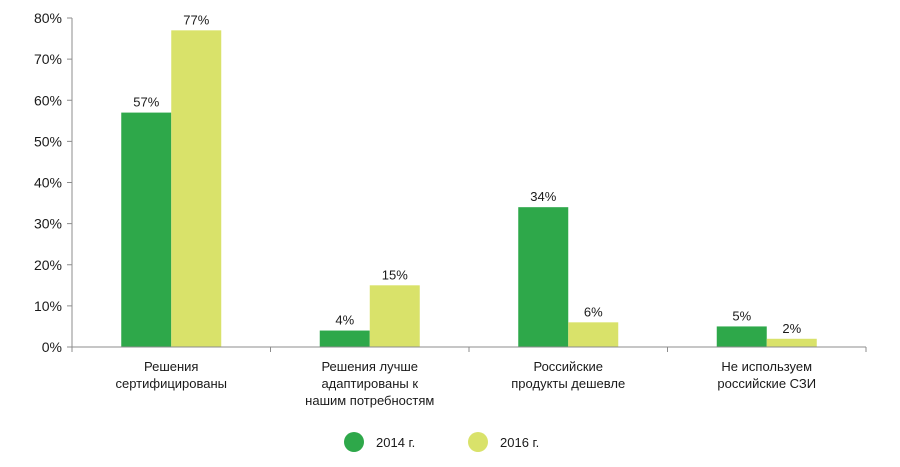  I want to click on x-tick-label-line: Решения лучше, so click(369, 366).